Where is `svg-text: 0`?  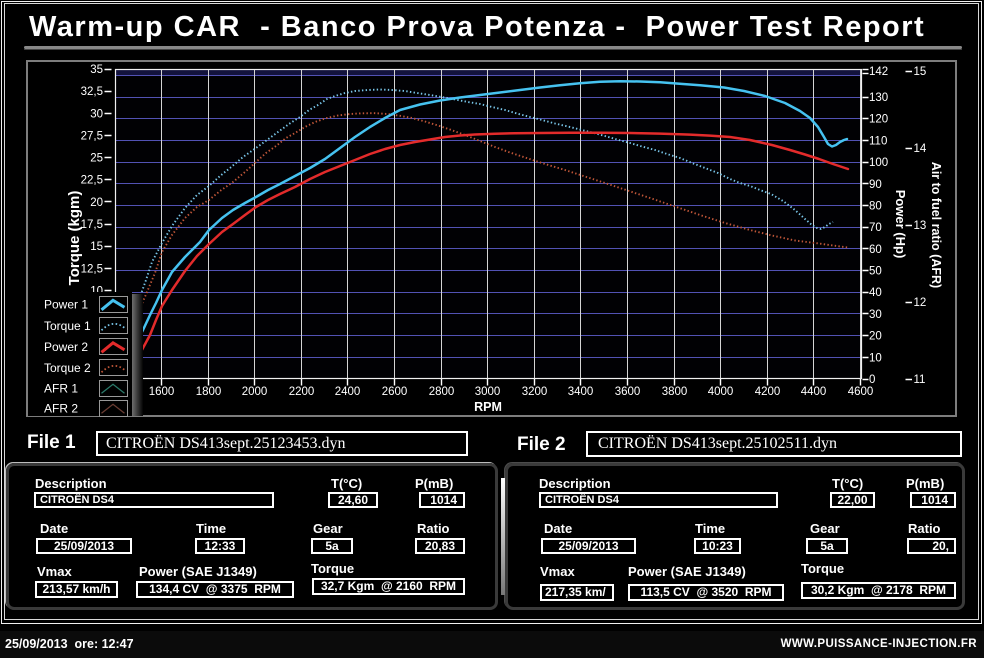 svg-text: 0 is located at coordinates (872, 380).